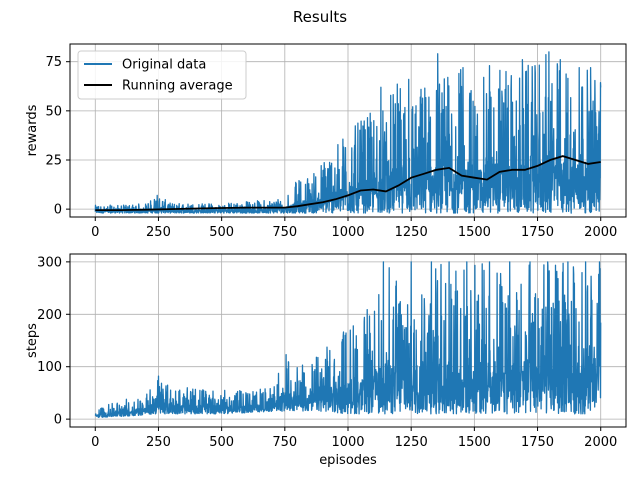 The height and width of the screenshot is (480, 640). What do you see at coordinates (164, 65) in the screenshot?
I see `legend-label: Original data` at bounding box center [164, 65].